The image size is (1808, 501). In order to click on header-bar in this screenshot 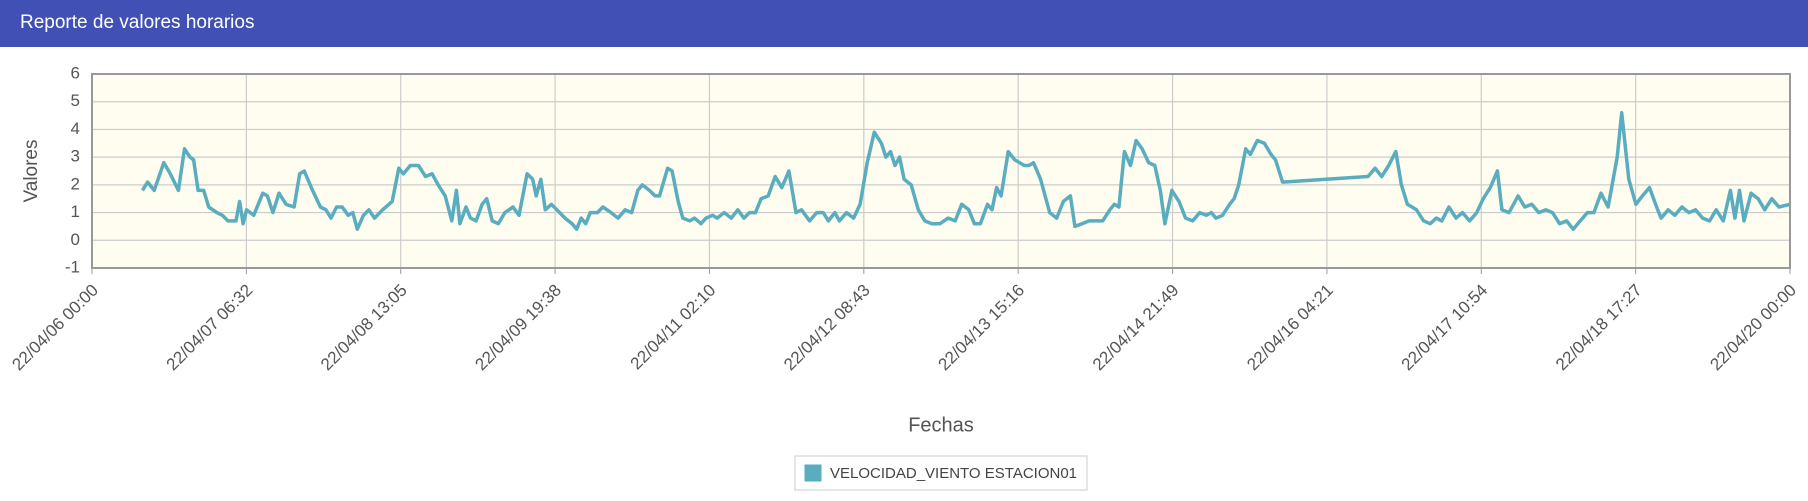, I will do `click(904, 23)`.